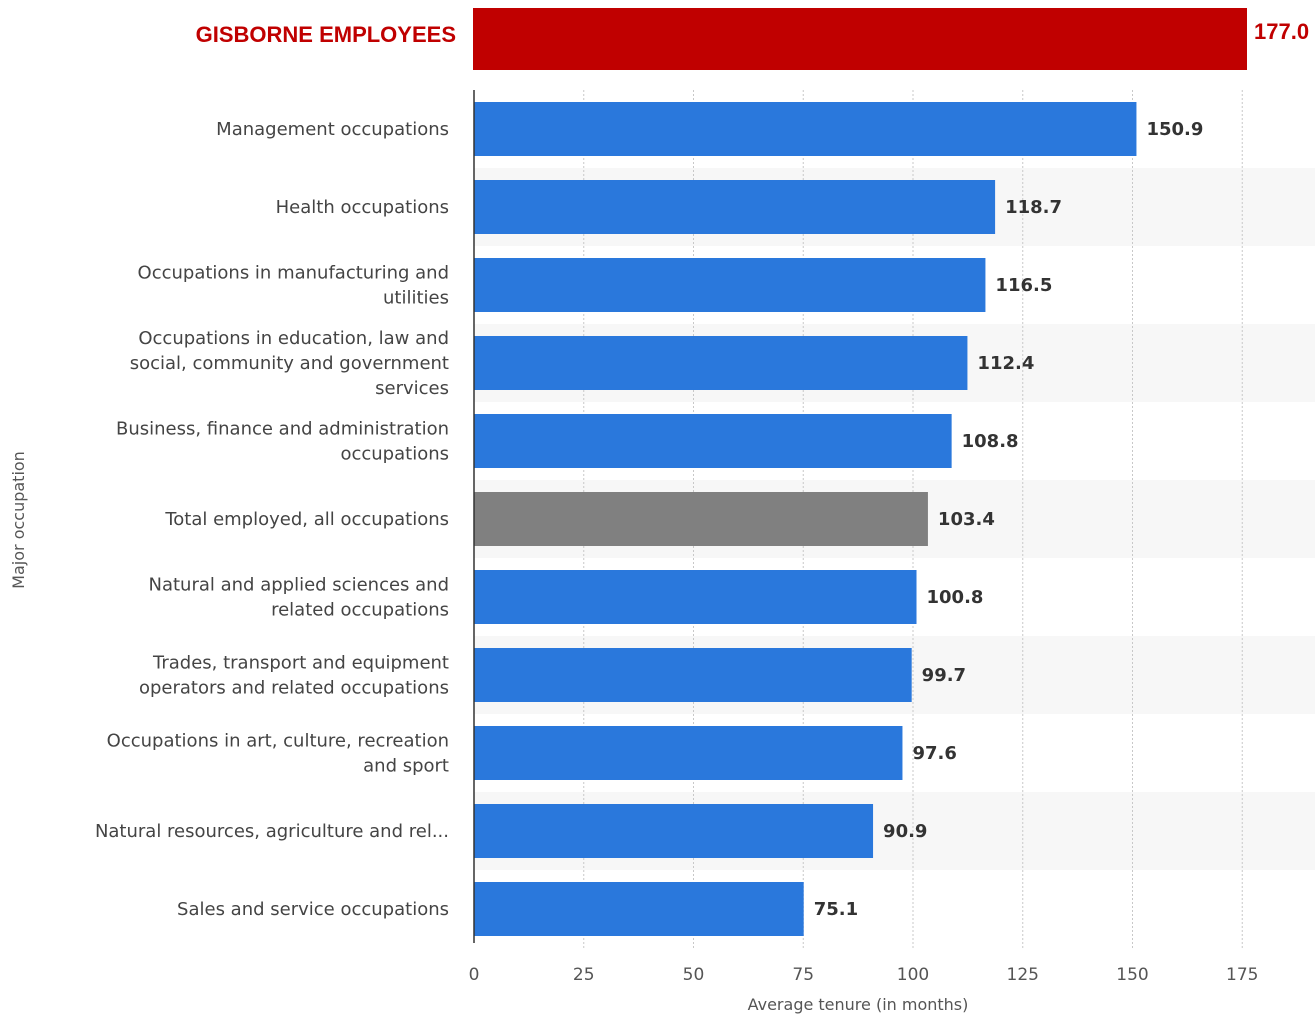 Image resolution: width=1316 pixels, height=1017 pixels. What do you see at coordinates (332, 129) in the screenshot?
I see `category-label: Management occupations` at bounding box center [332, 129].